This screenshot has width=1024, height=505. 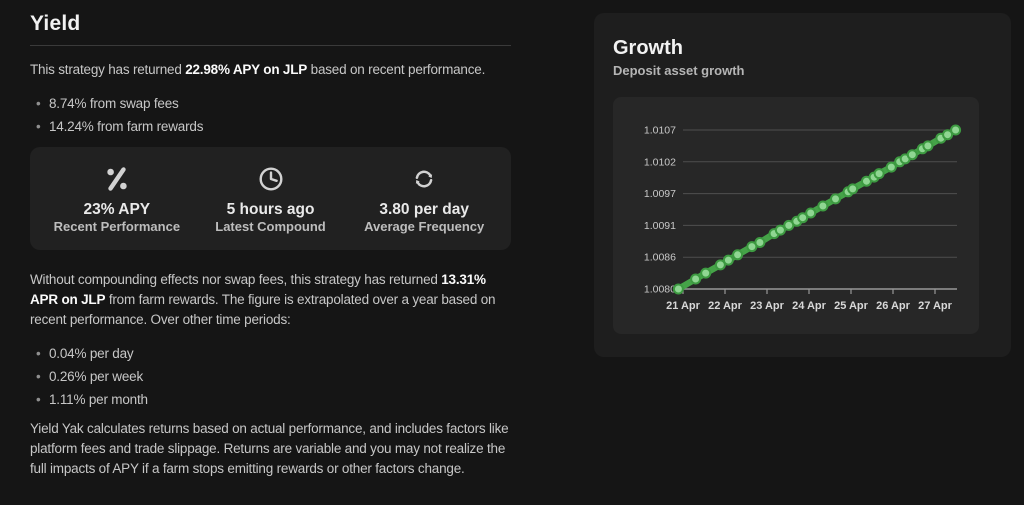 What do you see at coordinates (851, 306) in the screenshot?
I see `x-axis-tick-label: 25 Apr` at bounding box center [851, 306].